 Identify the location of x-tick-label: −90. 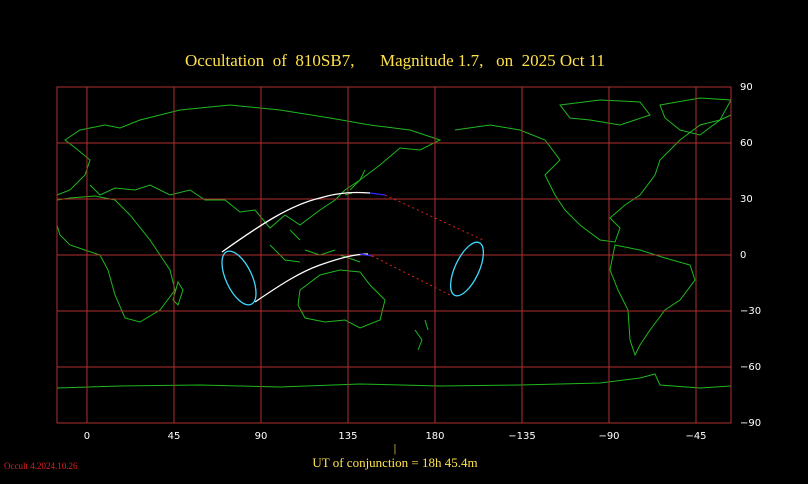
(608, 436).